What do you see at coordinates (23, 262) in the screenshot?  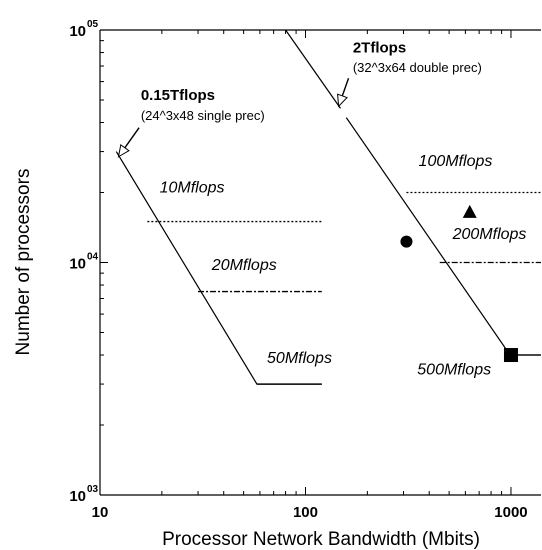 I see `y-axis-title: Number of processors` at bounding box center [23, 262].